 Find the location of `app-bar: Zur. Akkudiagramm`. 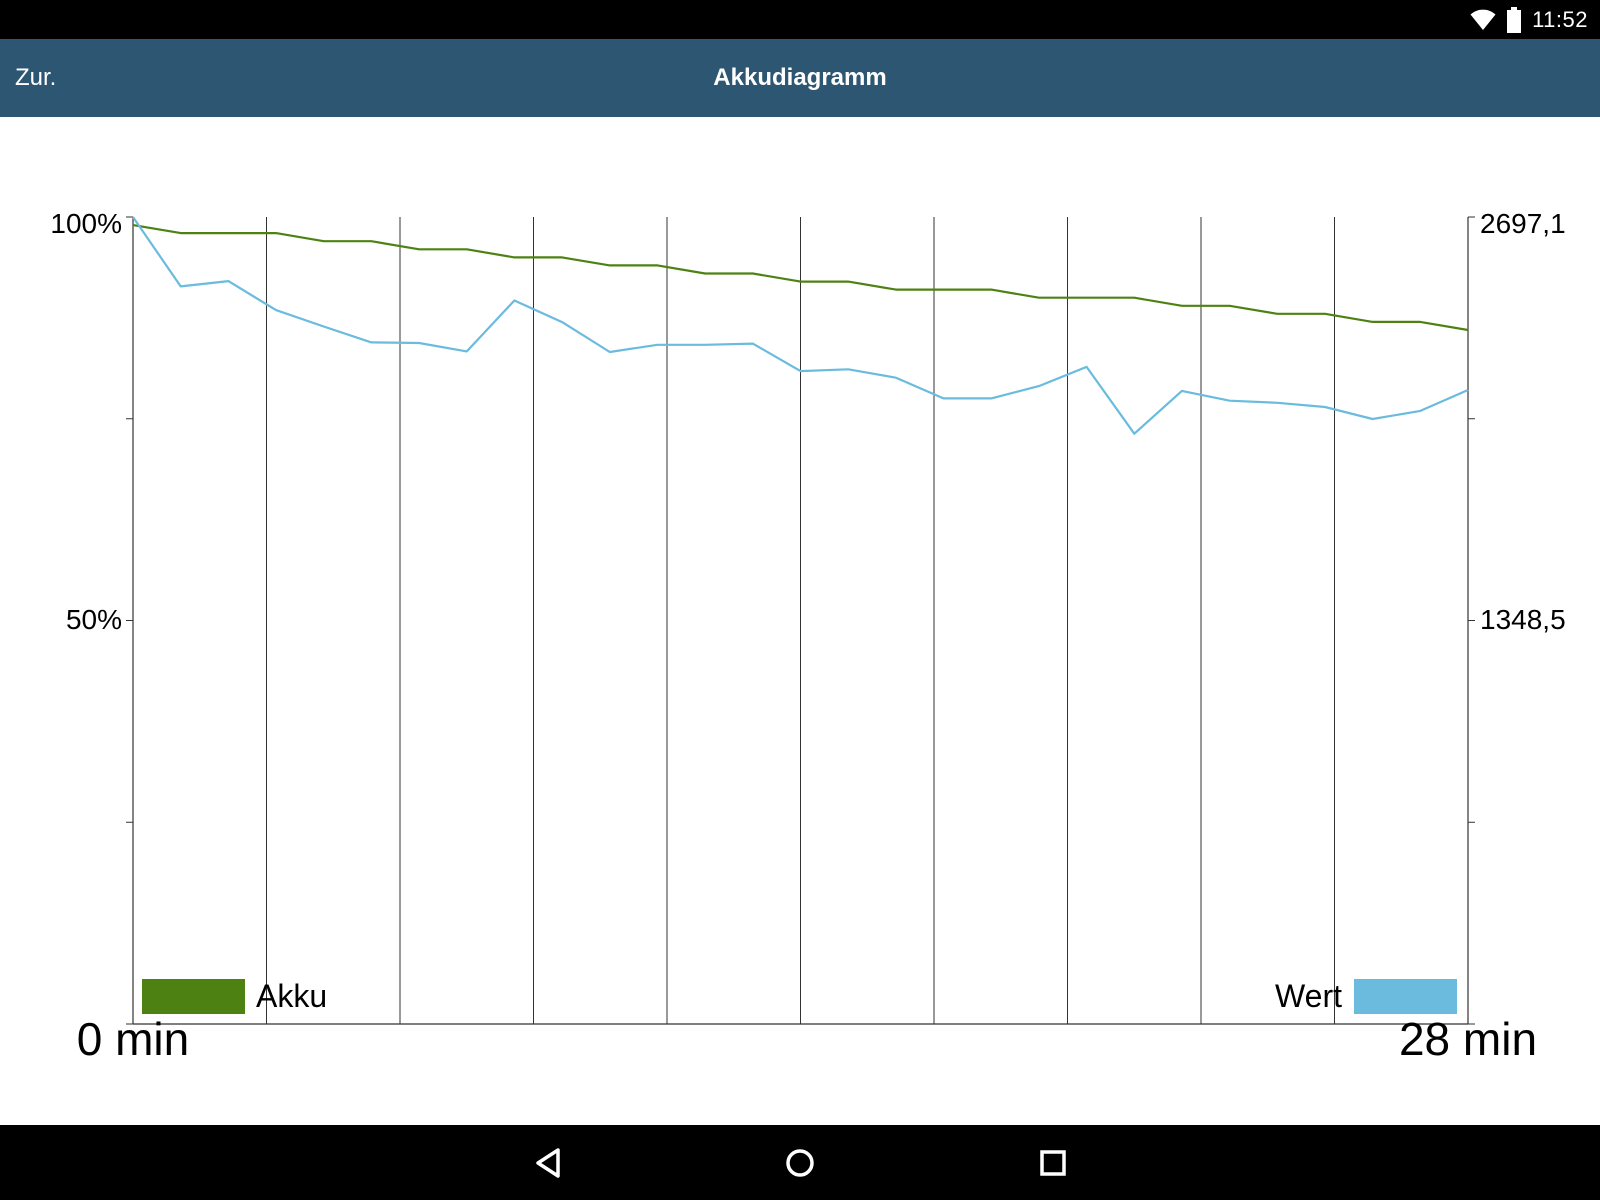

app-bar: Zur. Akkudiagramm is located at coordinates (800, 78).